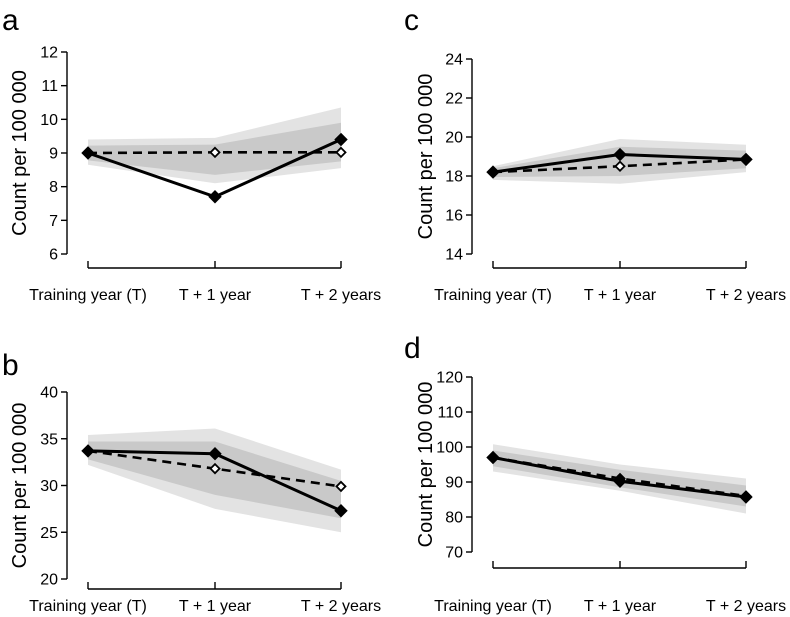 The width and height of the screenshot is (790, 617). What do you see at coordinates (454, 99) in the screenshot?
I see `y-tick-label: 22` at bounding box center [454, 99].